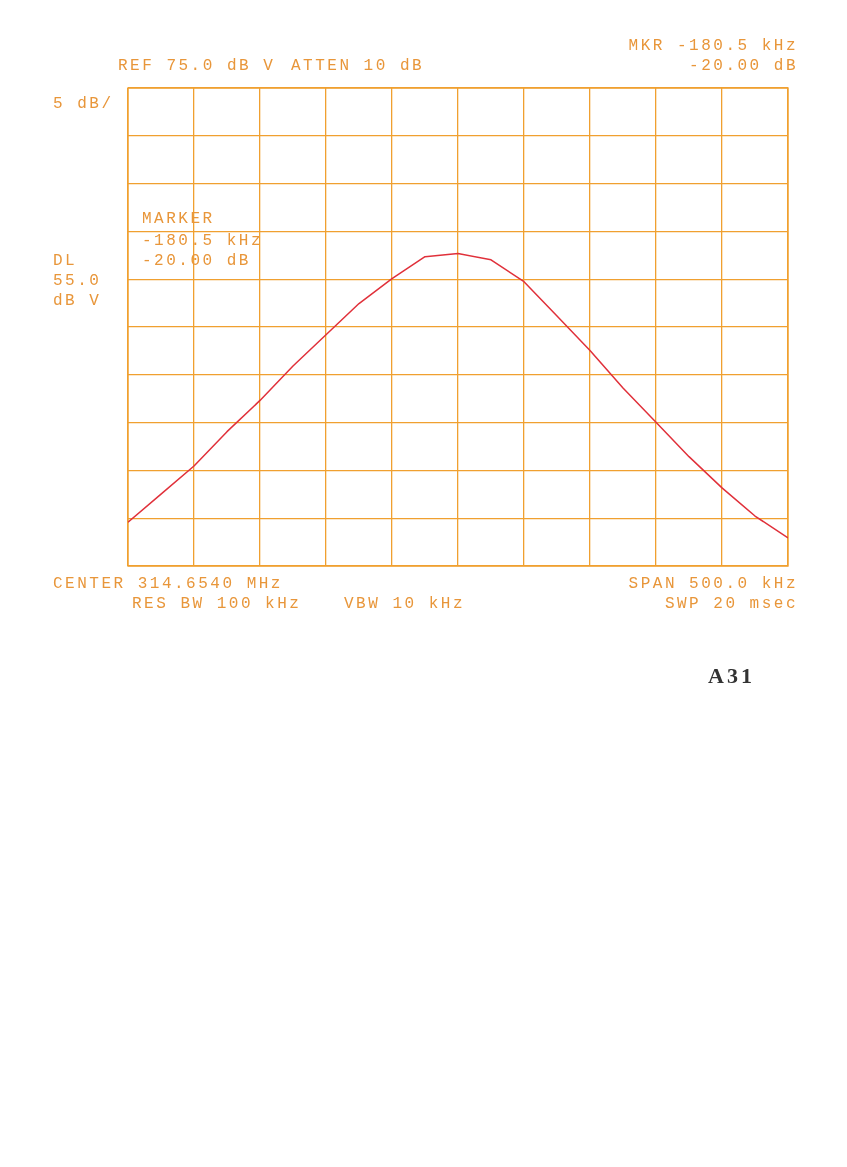  Describe the element at coordinates (713, 584) in the screenshot. I see `text: SPAN 500.0 kHz` at that location.